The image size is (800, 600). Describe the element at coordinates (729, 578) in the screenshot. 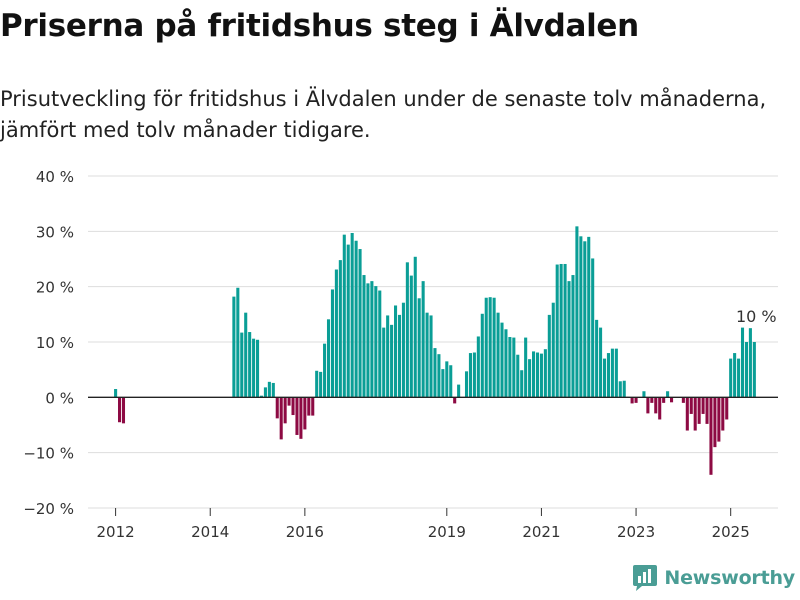

I see `brand-name: Newsworthy` at that location.